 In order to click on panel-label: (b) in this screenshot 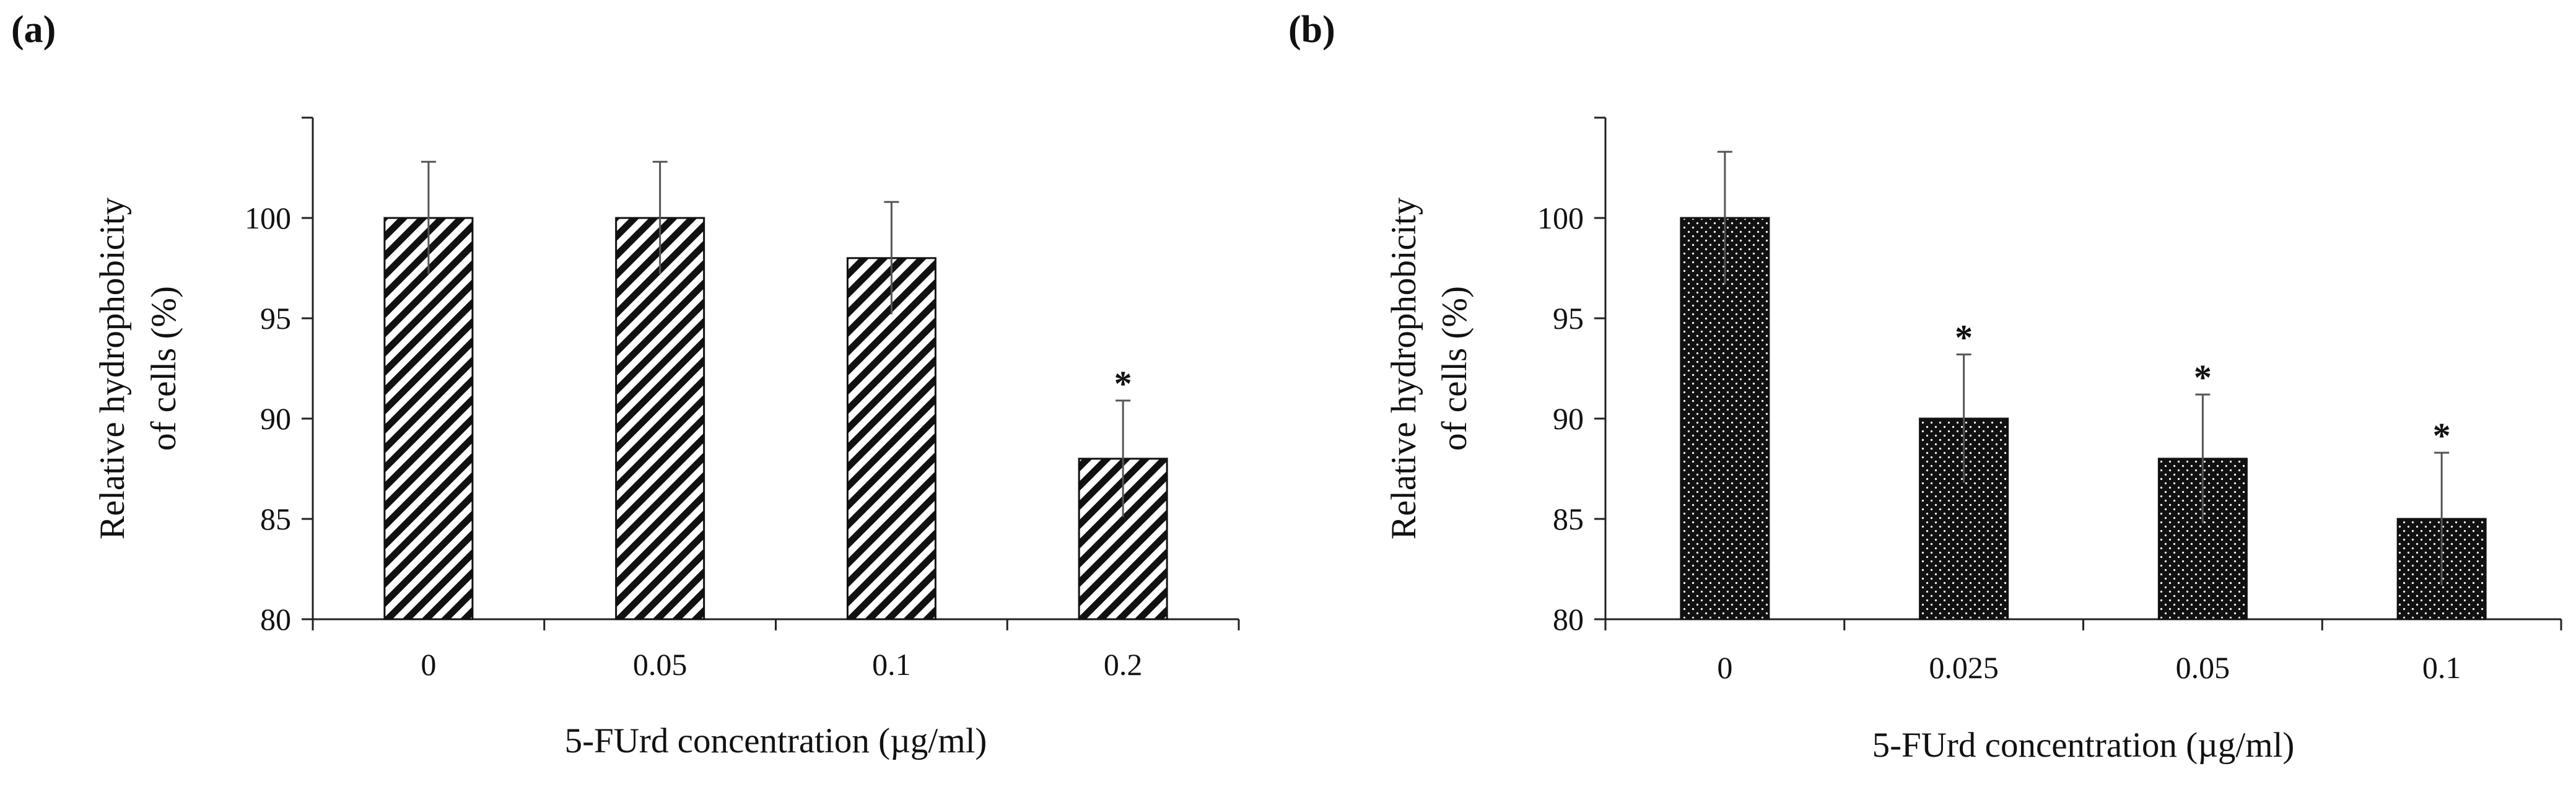, I will do `click(1311, 30)`.